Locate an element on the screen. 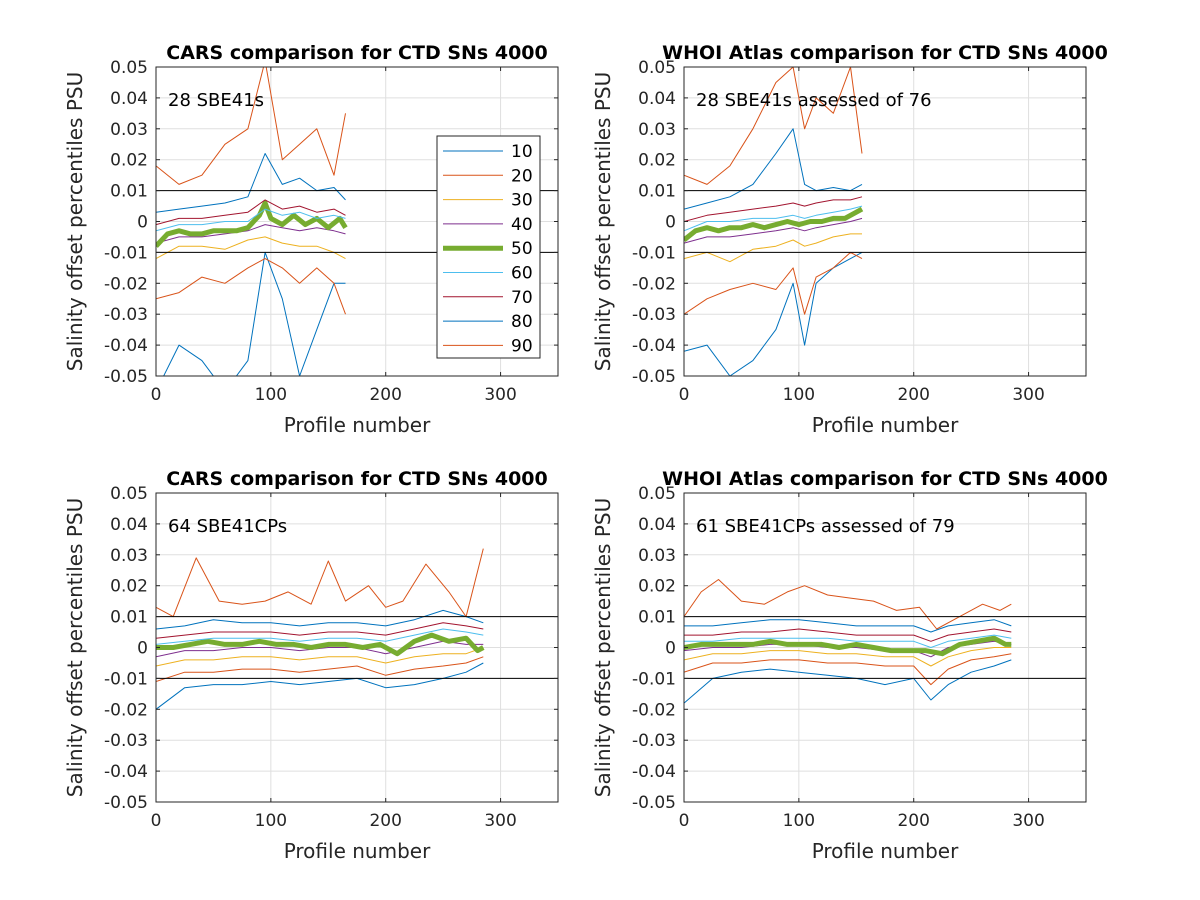 The image size is (1200, 900). legend-label-30: 30 is located at coordinates (522, 201).